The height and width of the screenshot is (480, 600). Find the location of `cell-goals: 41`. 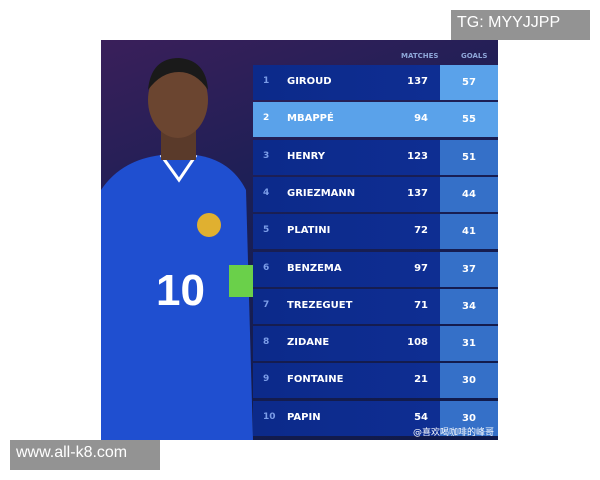

cell-goals: 41 is located at coordinates (469, 232).